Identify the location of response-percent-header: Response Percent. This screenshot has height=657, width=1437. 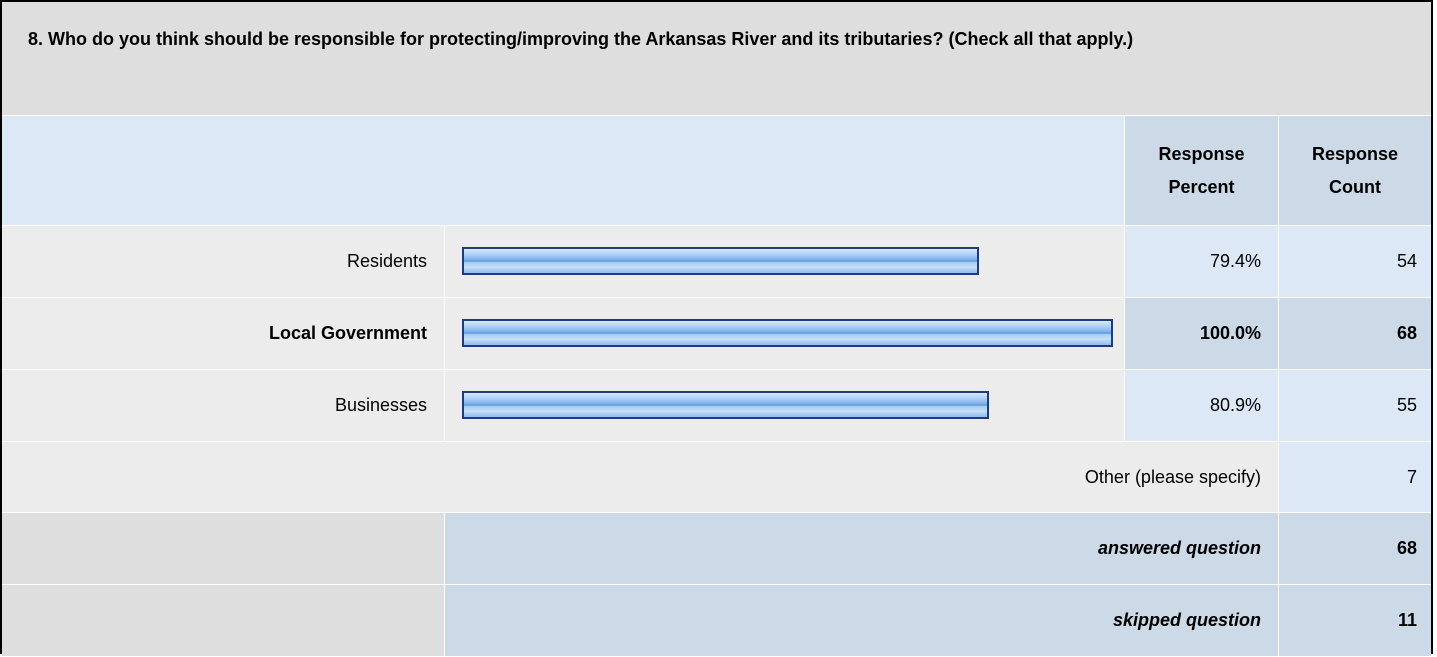
(1202, 171).